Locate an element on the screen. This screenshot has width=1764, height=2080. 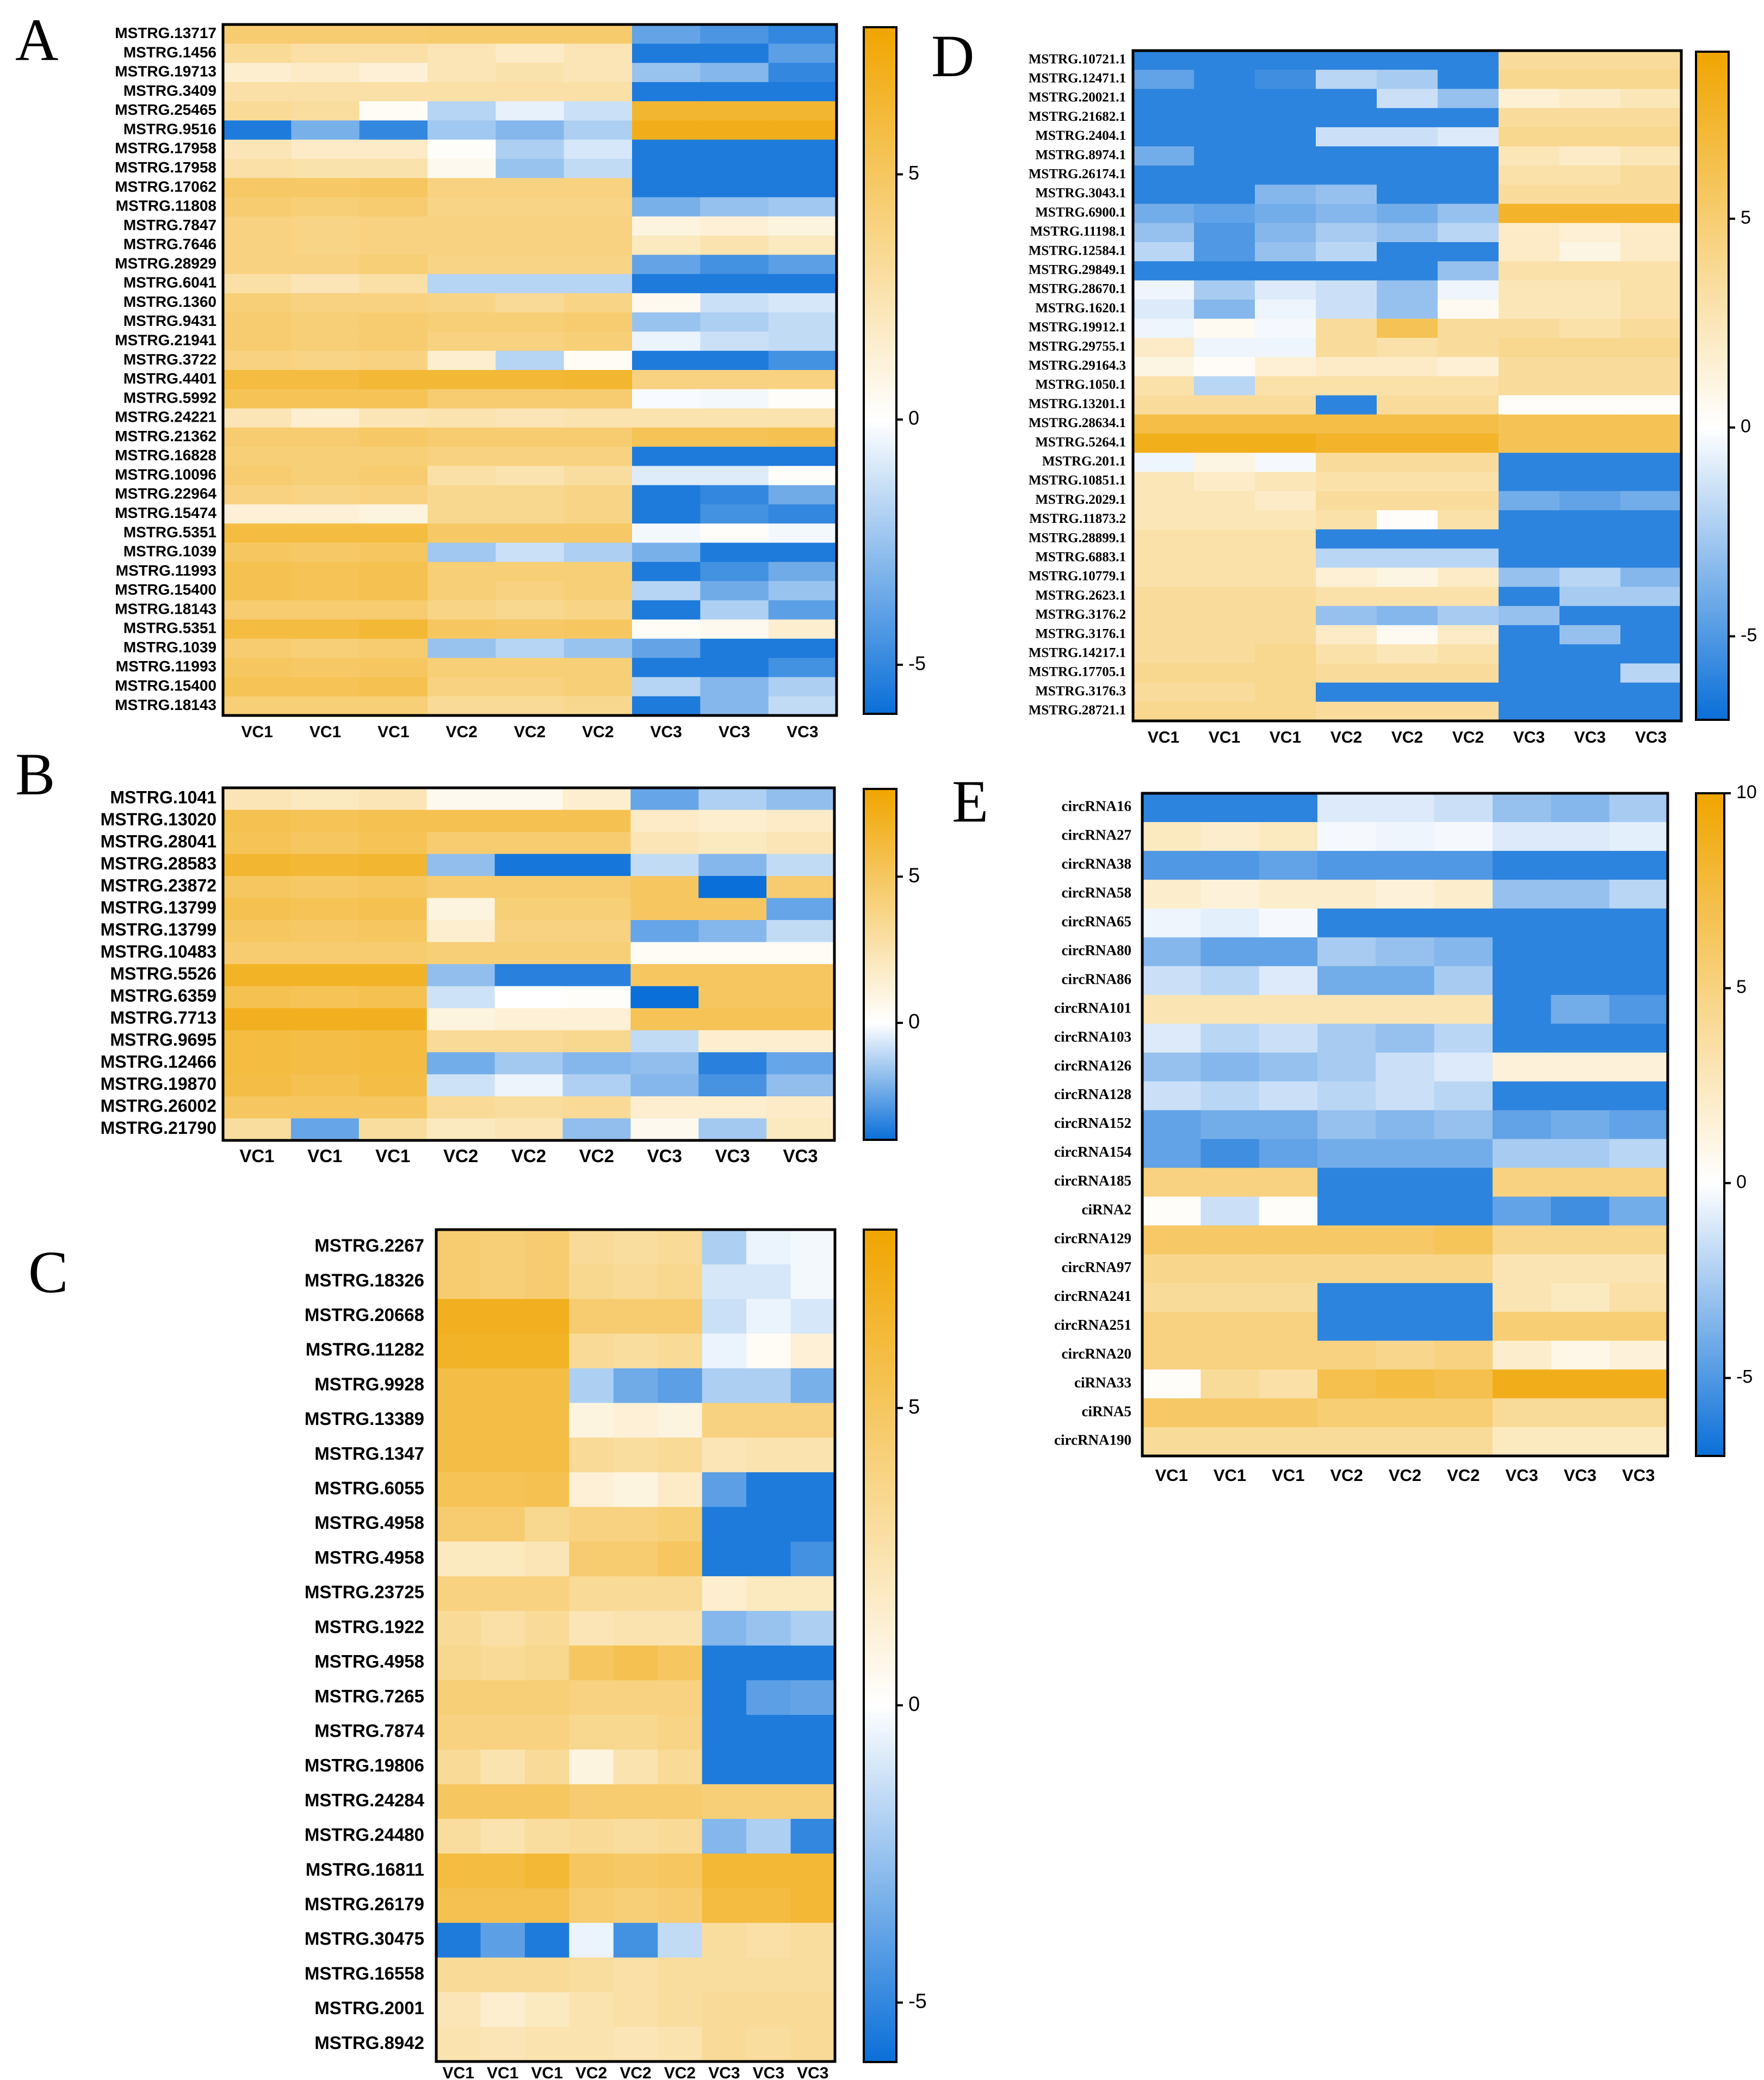
column-label: VC3 is located at coordinates (724, 2072).